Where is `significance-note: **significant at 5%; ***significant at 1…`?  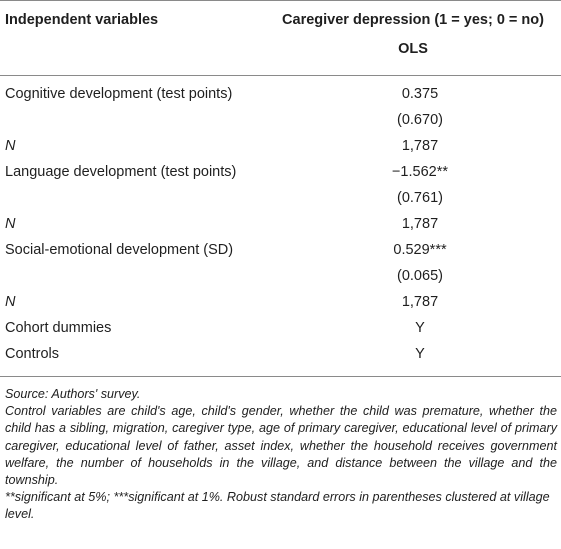 significance-note: **significant at 5%; ***significant at 1… is located at coordinates (277, 506).